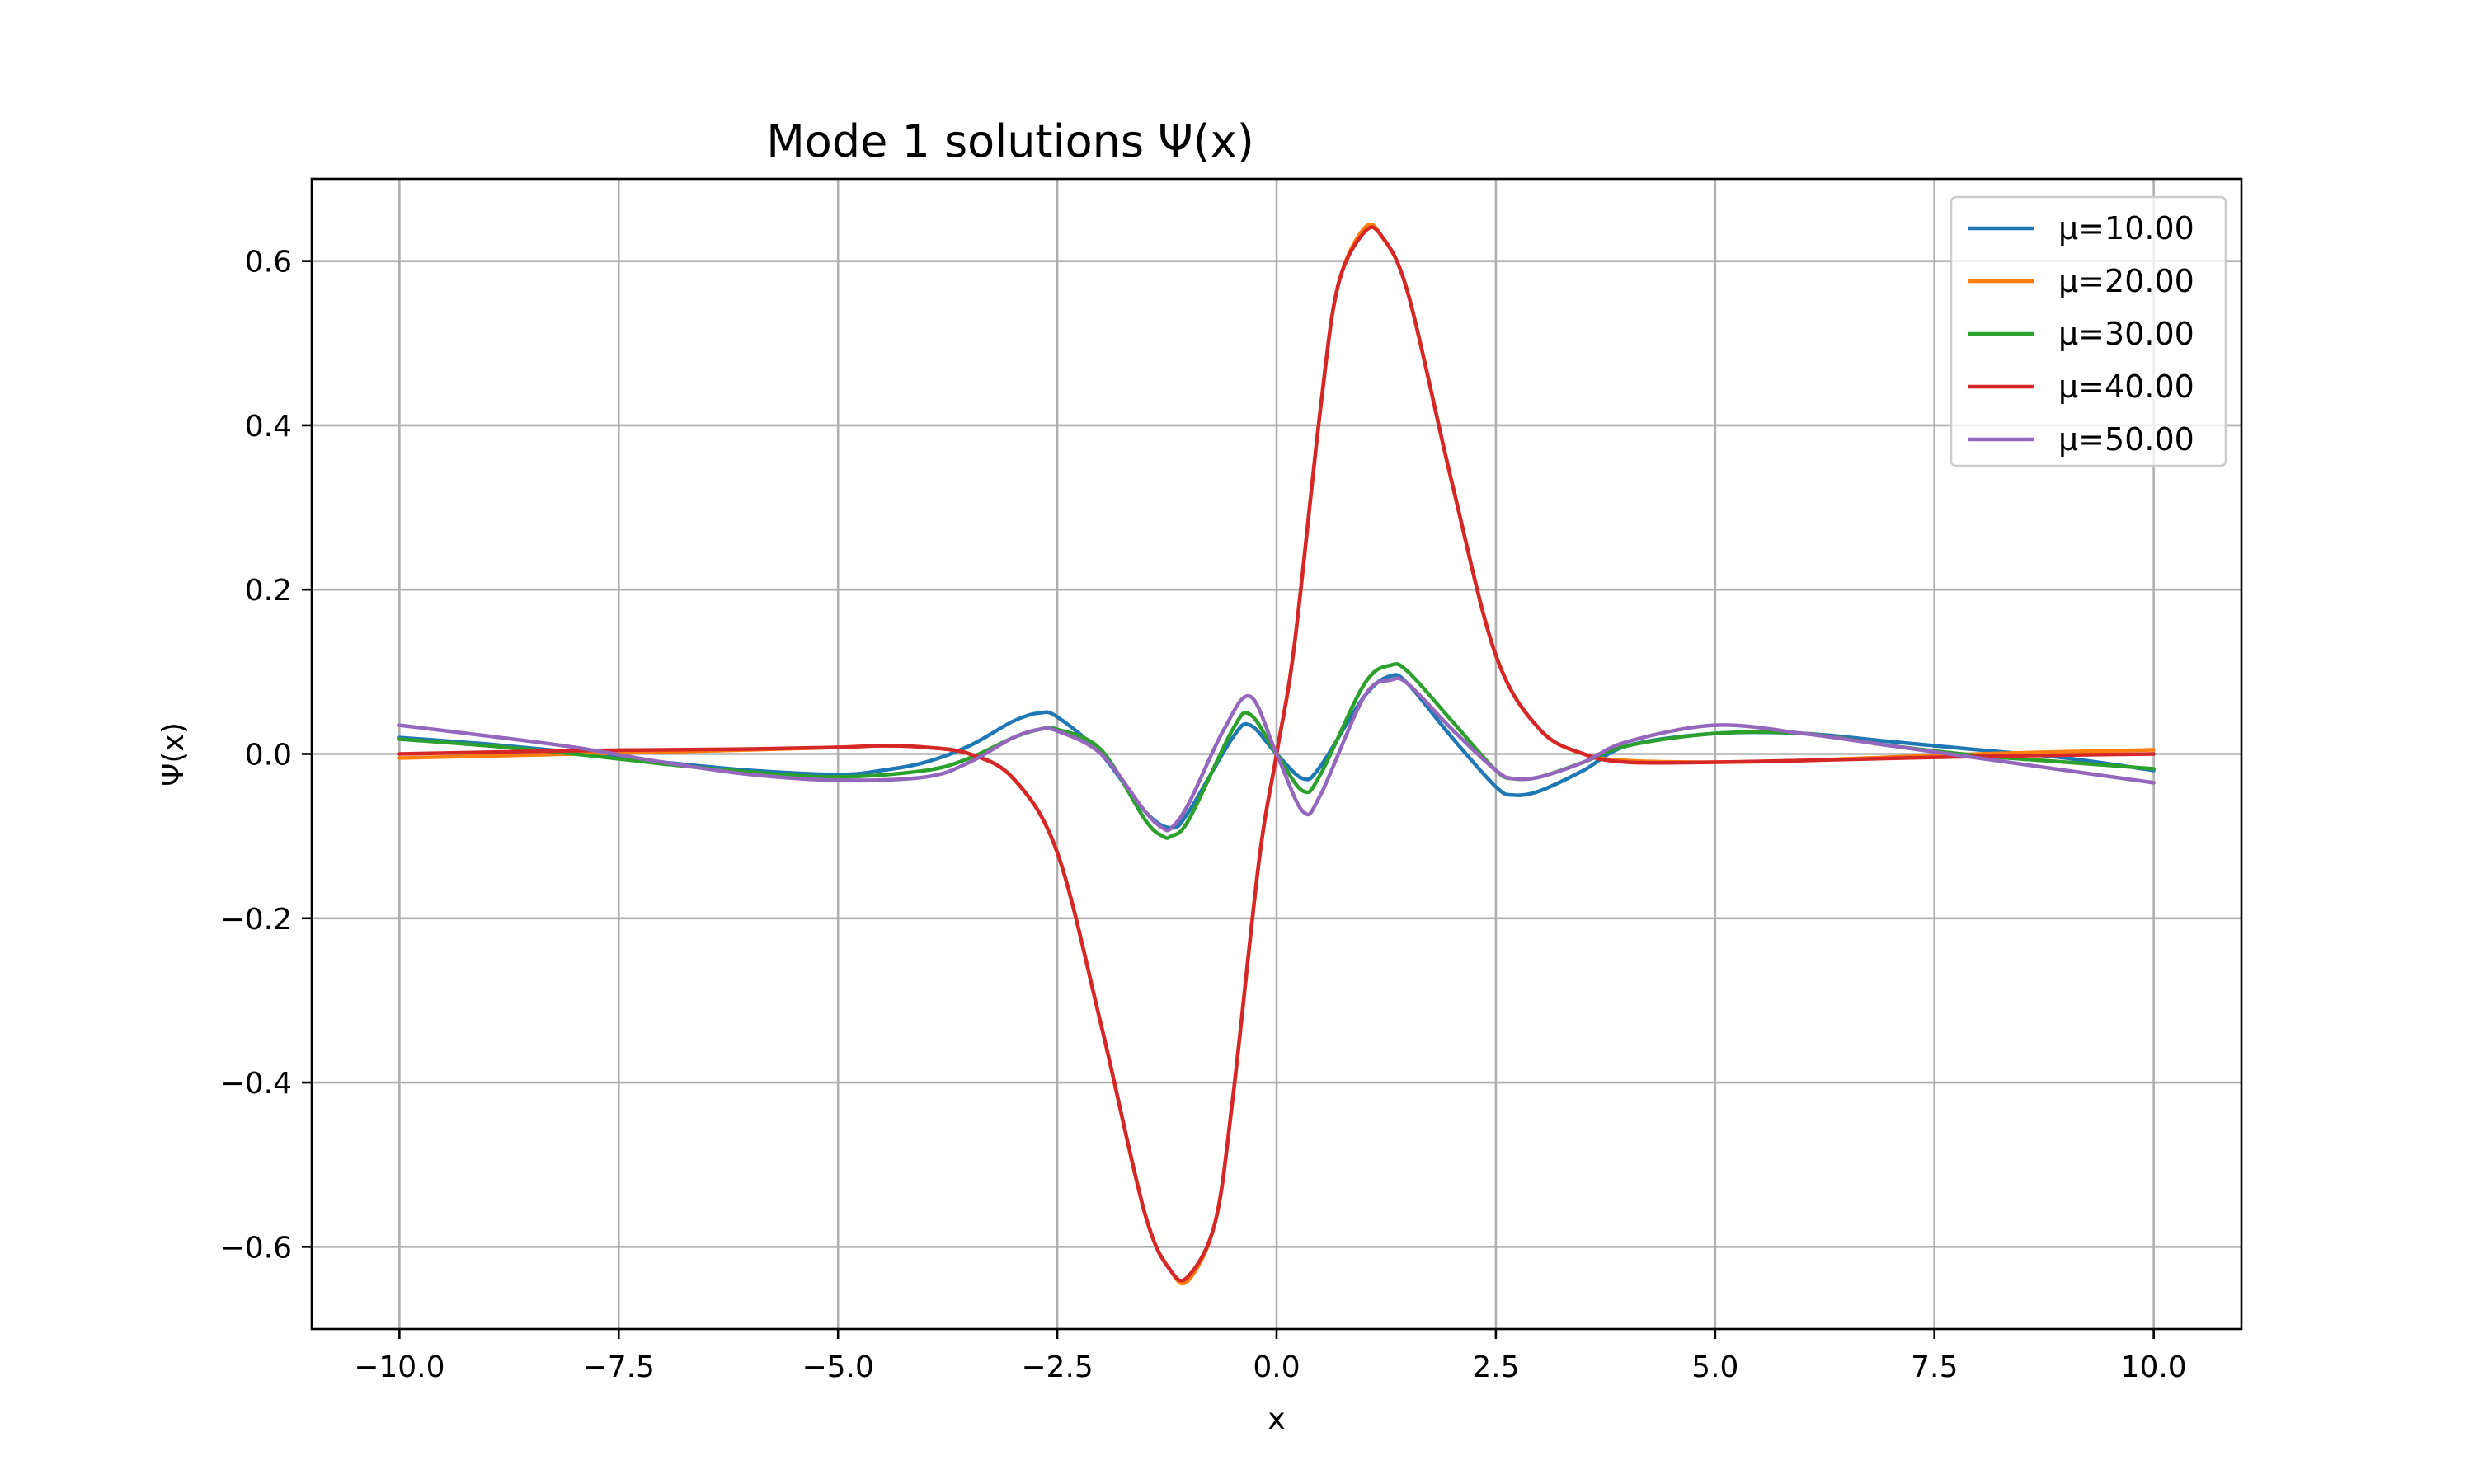 The width and height of the screenshot is (2474, 1484). I want to click on x-tick-label: −7.5, so click(619, 1367).